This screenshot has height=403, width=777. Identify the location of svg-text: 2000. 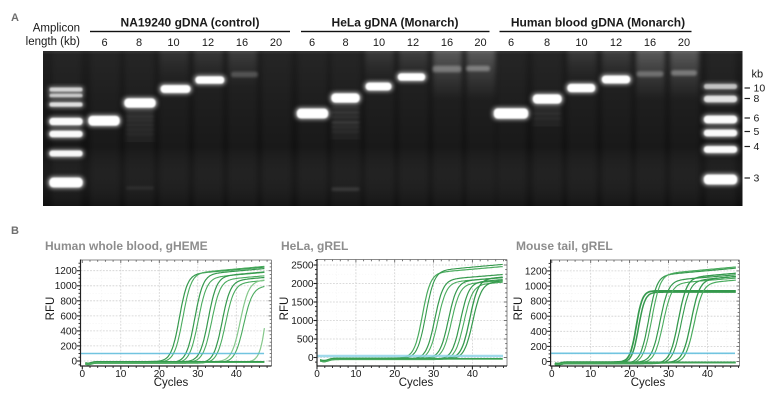
(302, 284).